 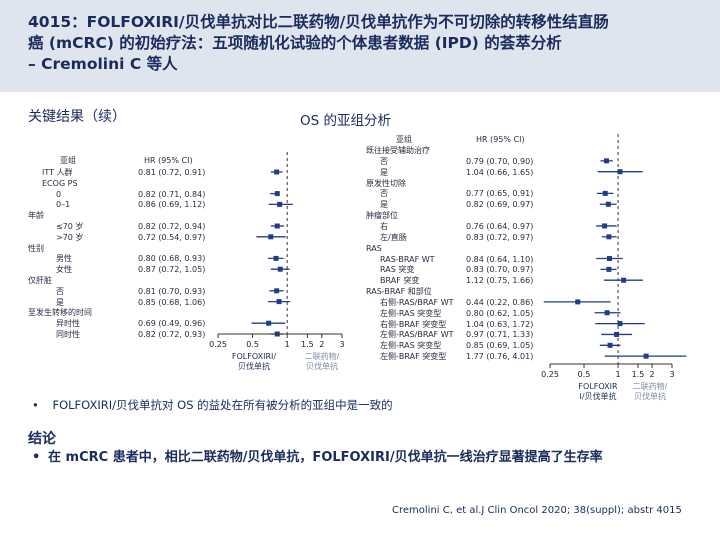 I want to click on subgroup-label: 右侧-BRAF 突变型, so click(x=413, y=324).